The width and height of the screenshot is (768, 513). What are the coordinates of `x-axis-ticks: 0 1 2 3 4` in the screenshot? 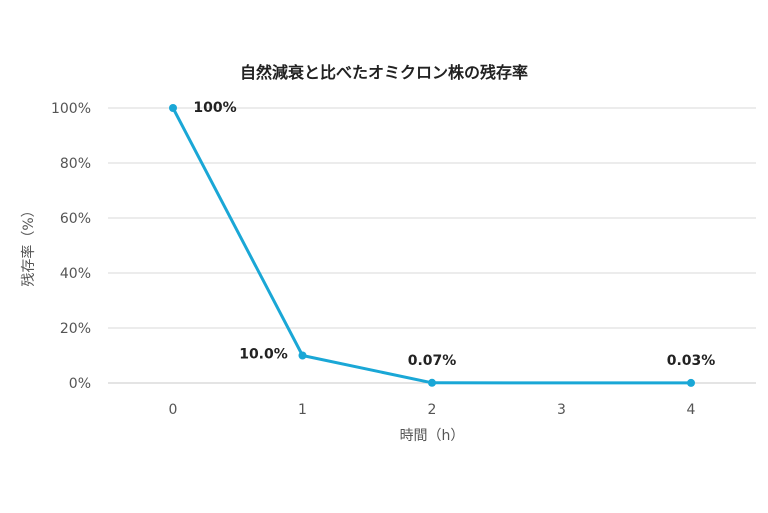 It's located at (432, 410).